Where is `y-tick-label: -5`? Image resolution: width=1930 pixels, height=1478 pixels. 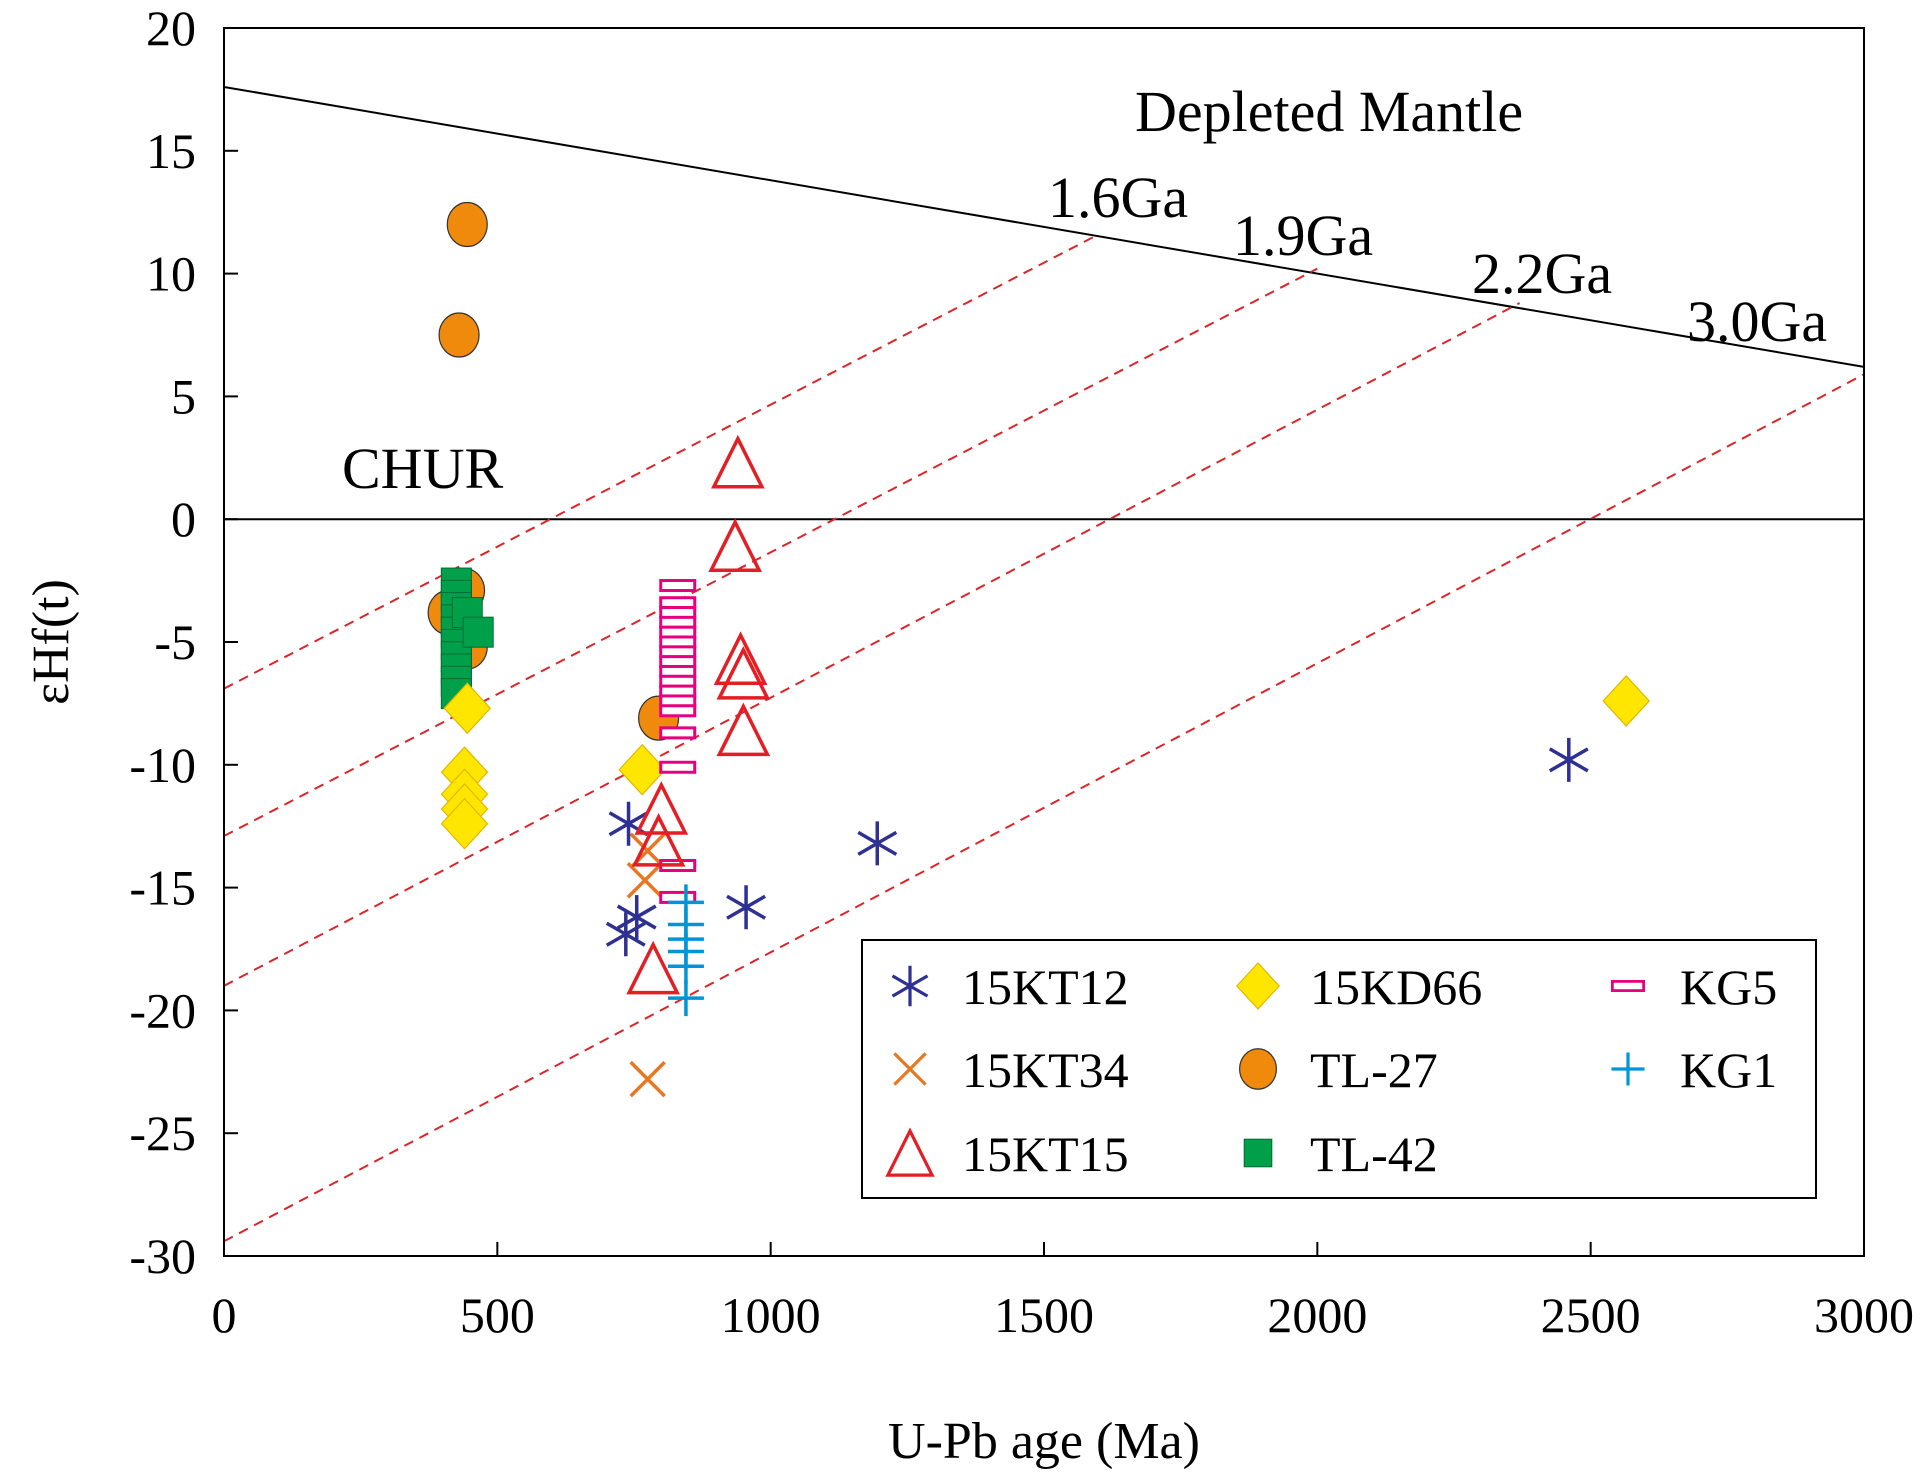 y-tick-label: -5 is located at coordinates (175, 642).